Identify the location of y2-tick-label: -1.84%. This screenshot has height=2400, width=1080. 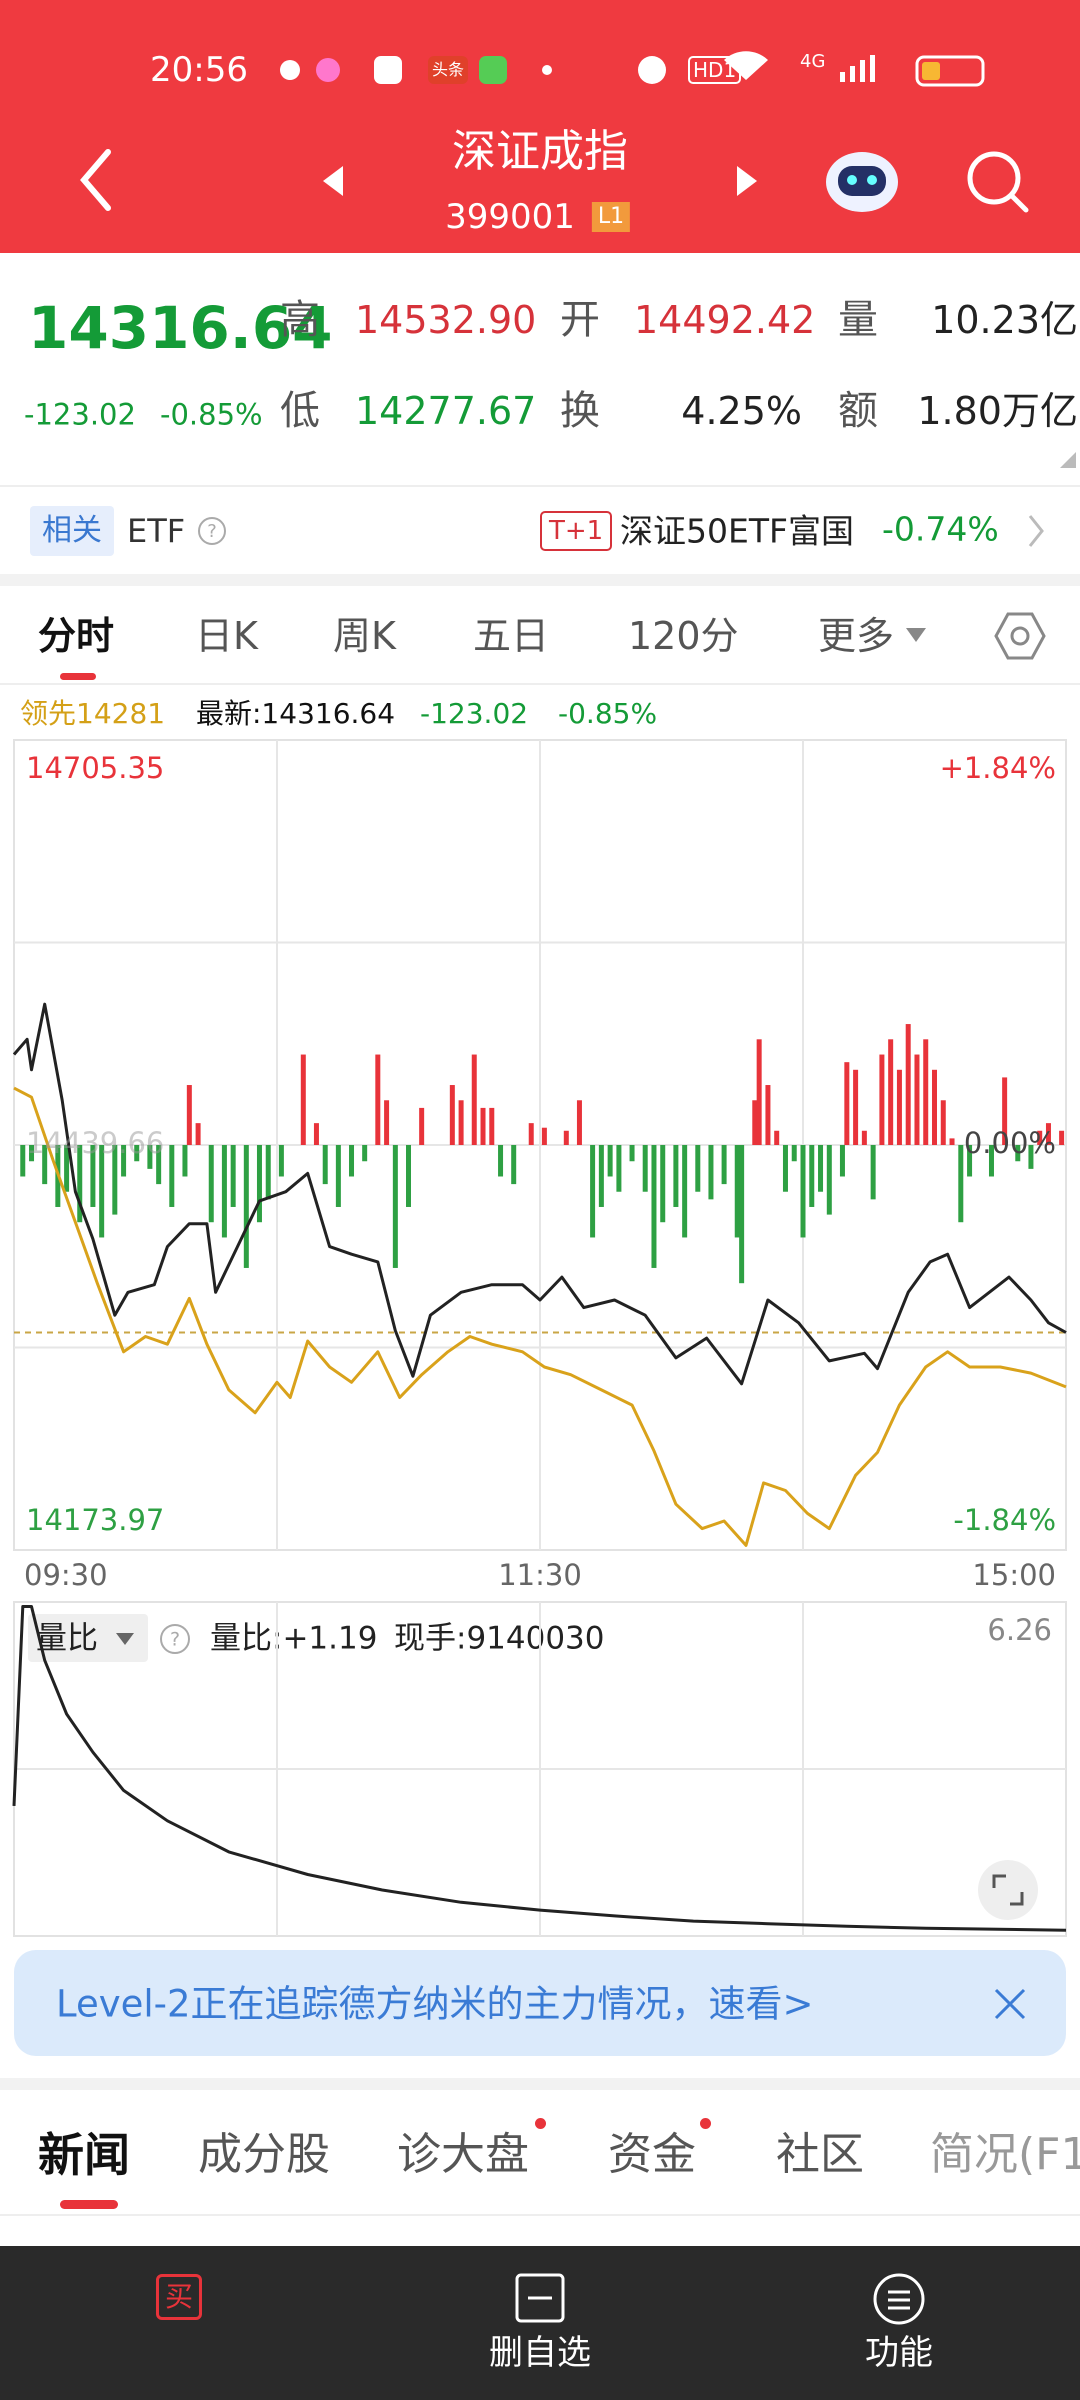
(1004, 1520).